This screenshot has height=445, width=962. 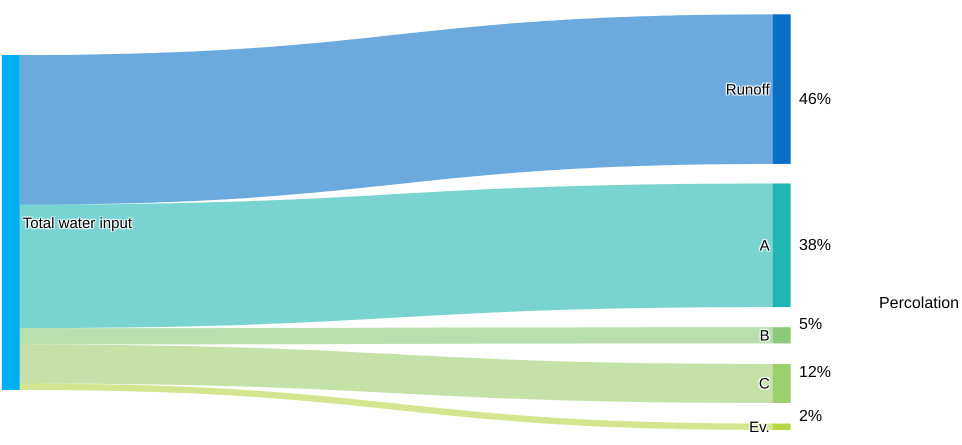 What do you see at coordinates (748, 89) in the screenshot?
I see `category-label: Runoff` at bounding box center [748, 89].